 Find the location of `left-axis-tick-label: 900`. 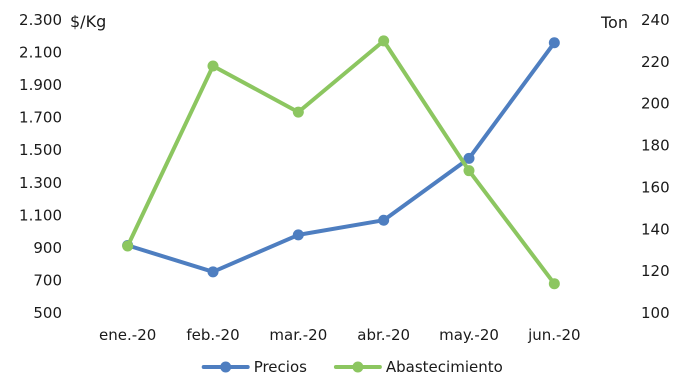

left-axis-tick-label: 900 is located at coordinates (47, 248).